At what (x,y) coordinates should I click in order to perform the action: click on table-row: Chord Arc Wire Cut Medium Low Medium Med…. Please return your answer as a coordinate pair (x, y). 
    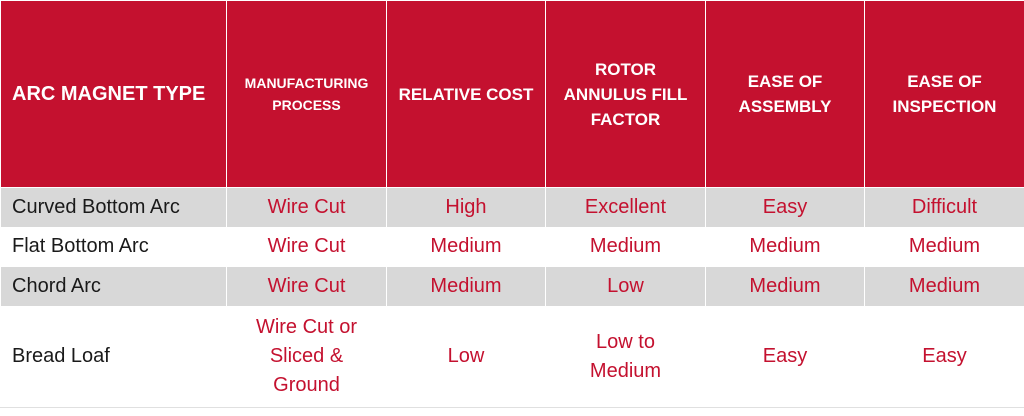
    Looking at the image, I should click on (512, 286).